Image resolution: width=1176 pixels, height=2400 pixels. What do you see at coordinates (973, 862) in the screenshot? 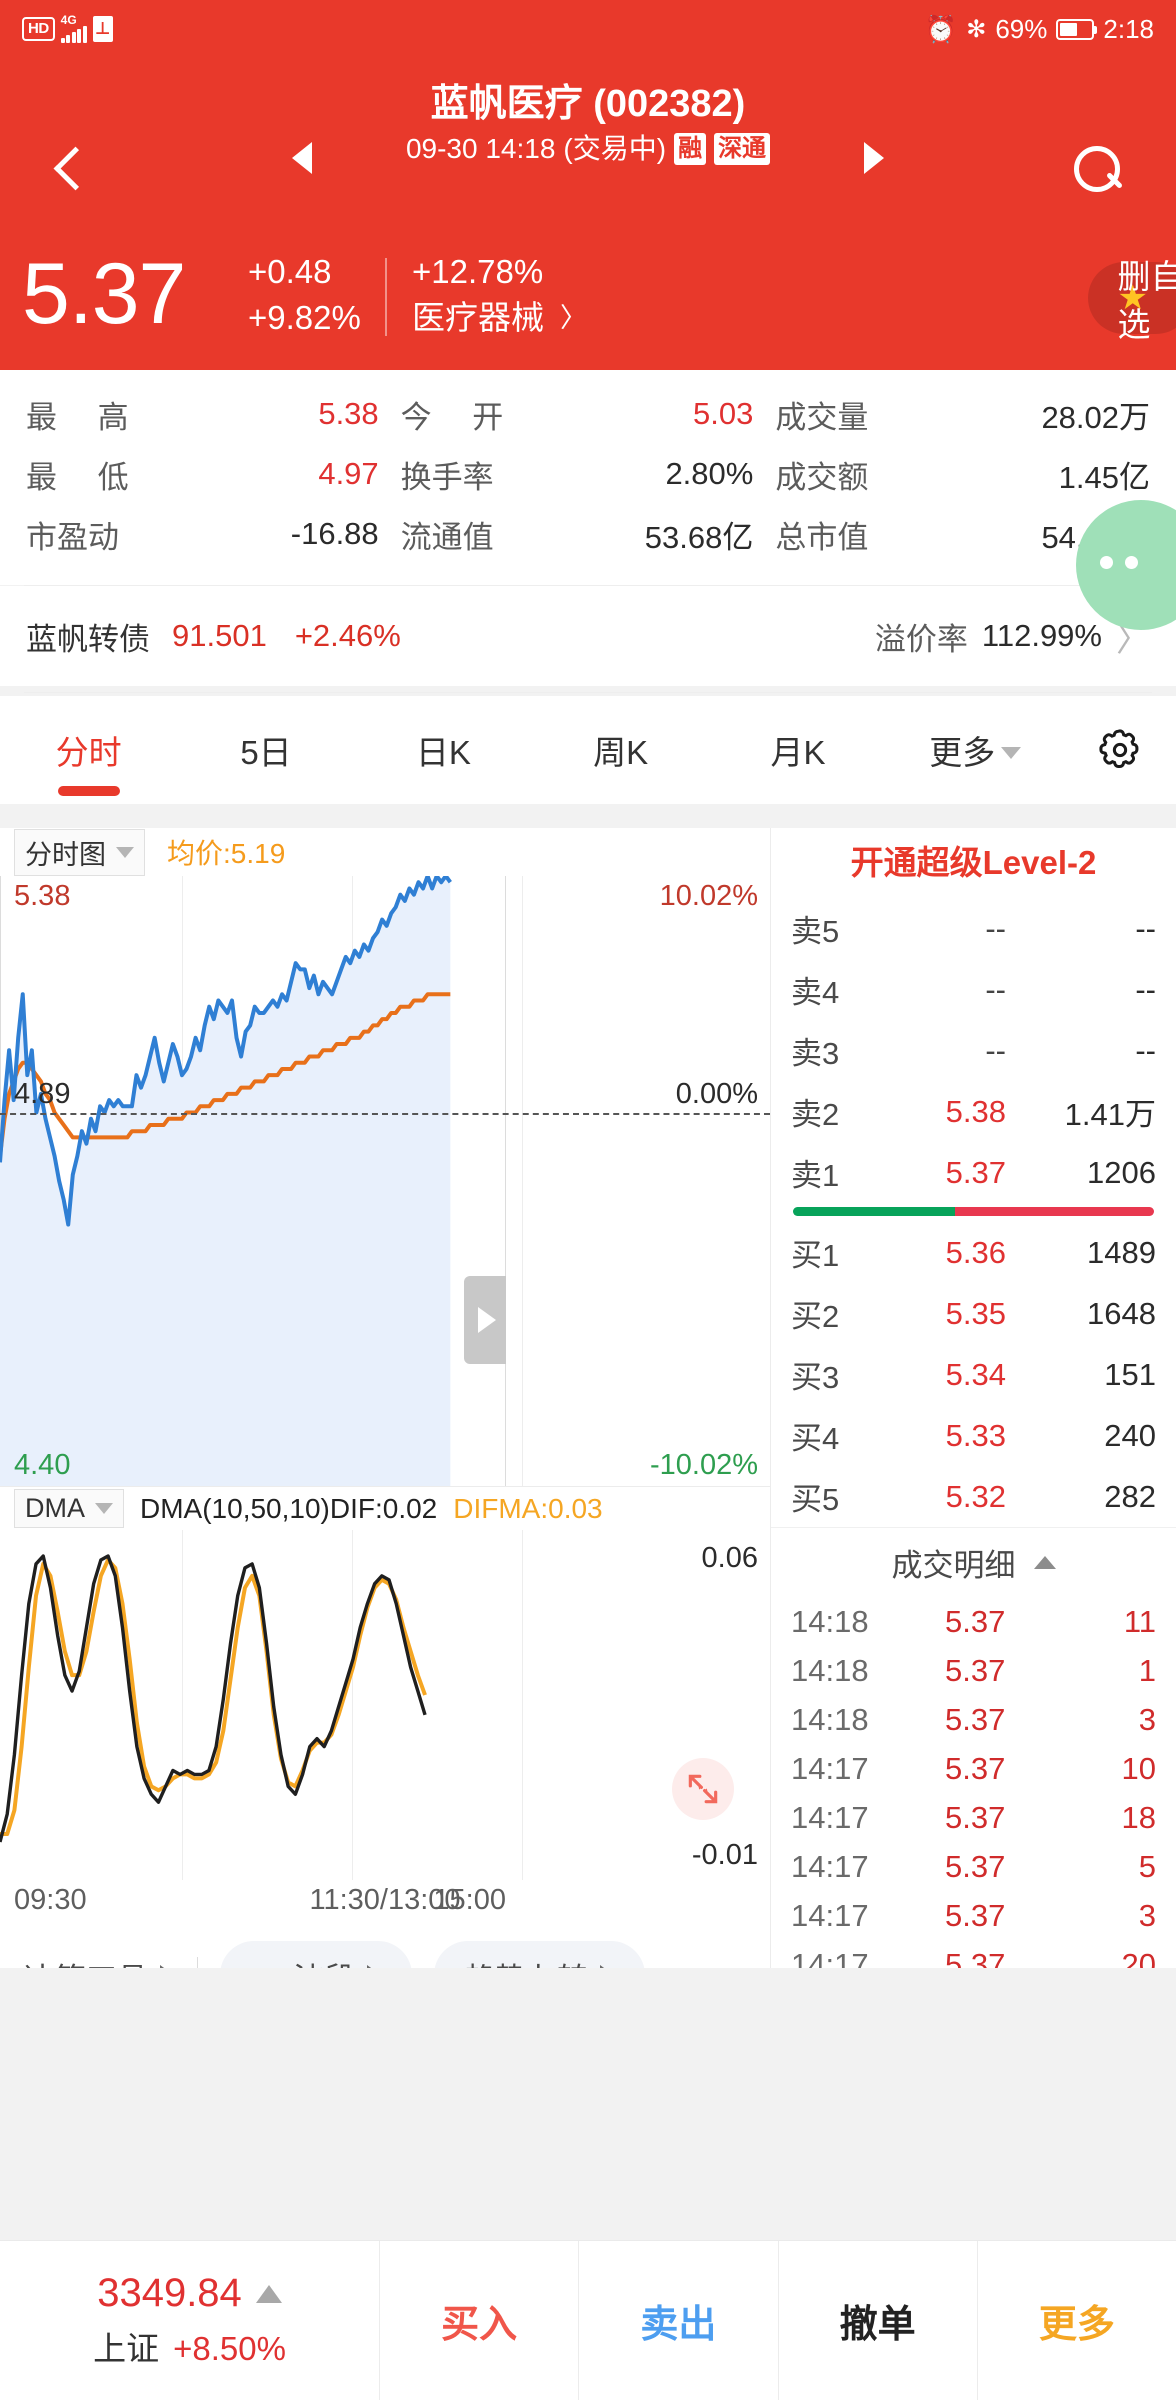
I see `level2-promo-link: 开通超级Level-2` at bounding box center [973, 862].